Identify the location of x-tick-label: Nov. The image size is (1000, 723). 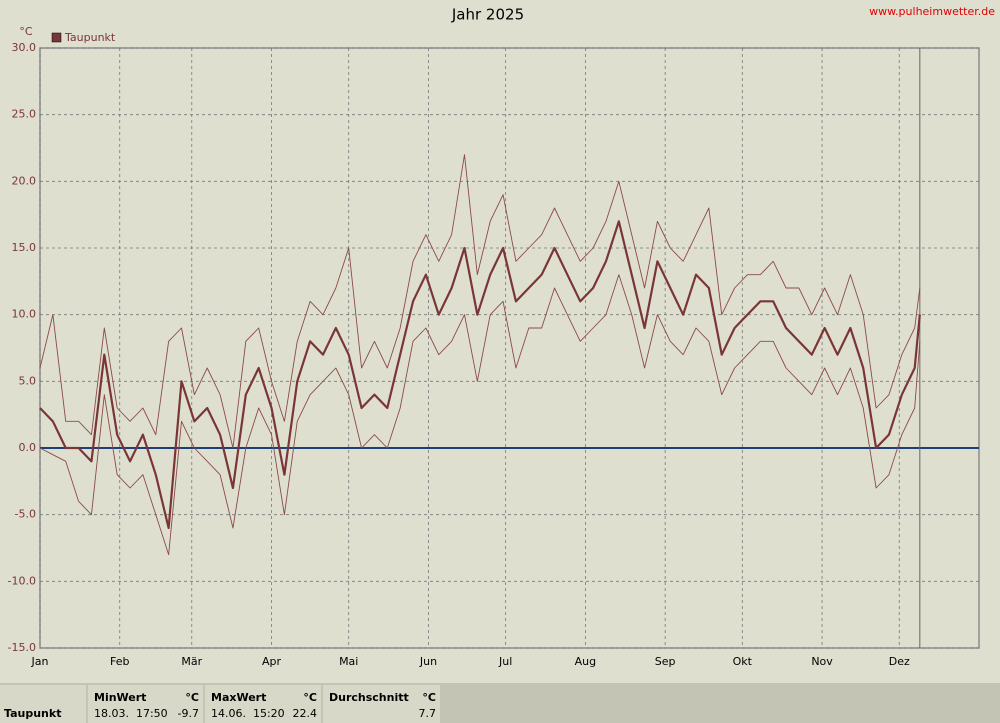
(822, 661).